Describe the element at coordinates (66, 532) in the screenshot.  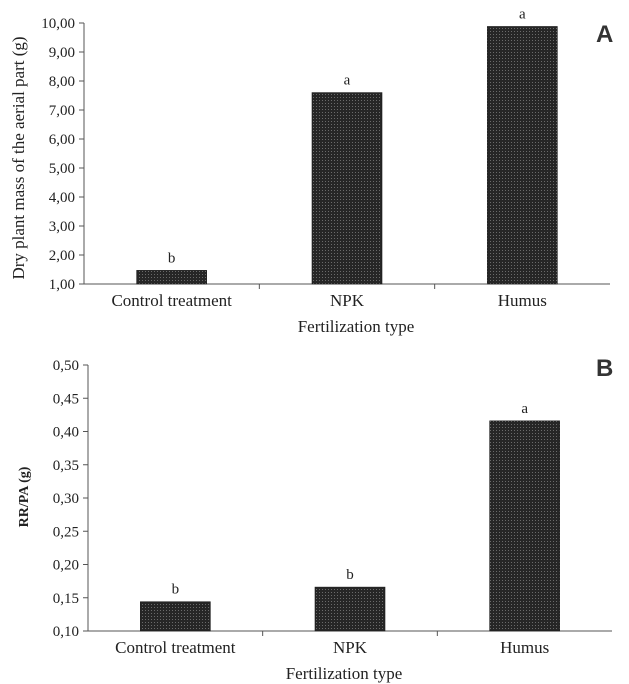
I see `y-tick-label-b: 0,25` at that location.